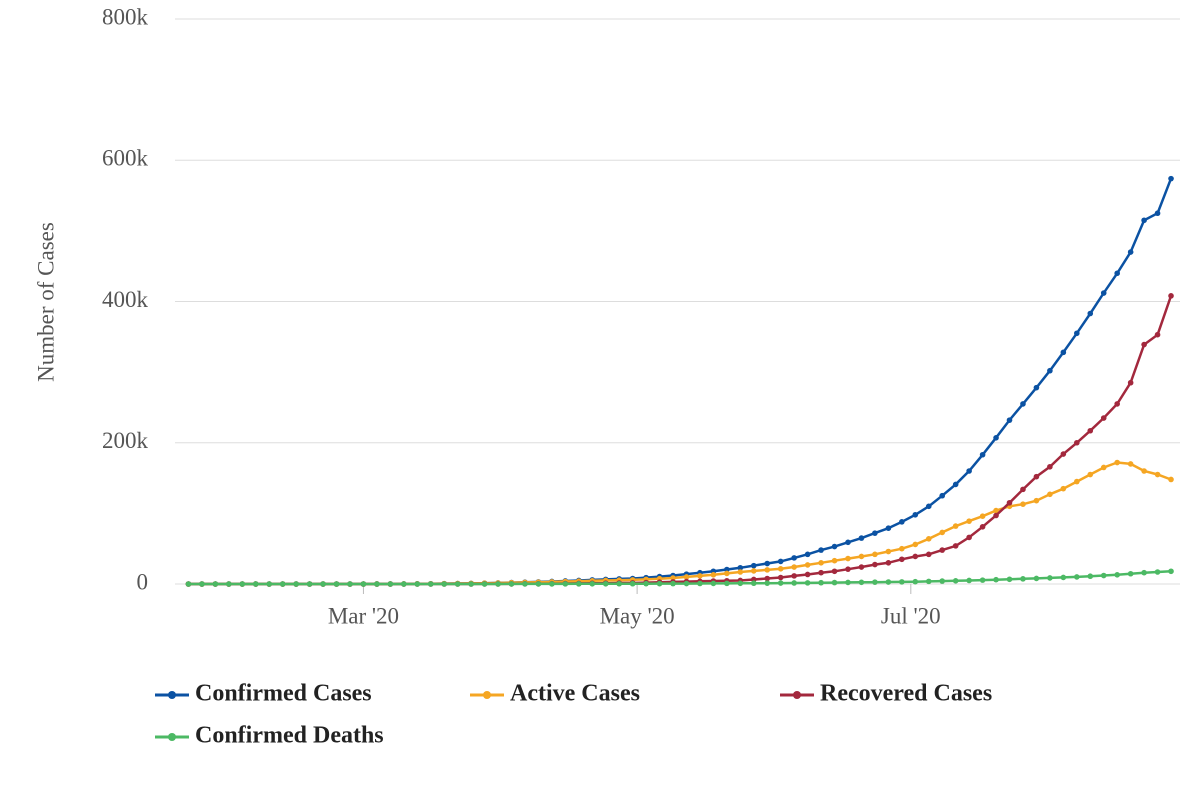 The image size is (1200, 800). I want to click on y-tick-label: 400k, so click(125, 299).